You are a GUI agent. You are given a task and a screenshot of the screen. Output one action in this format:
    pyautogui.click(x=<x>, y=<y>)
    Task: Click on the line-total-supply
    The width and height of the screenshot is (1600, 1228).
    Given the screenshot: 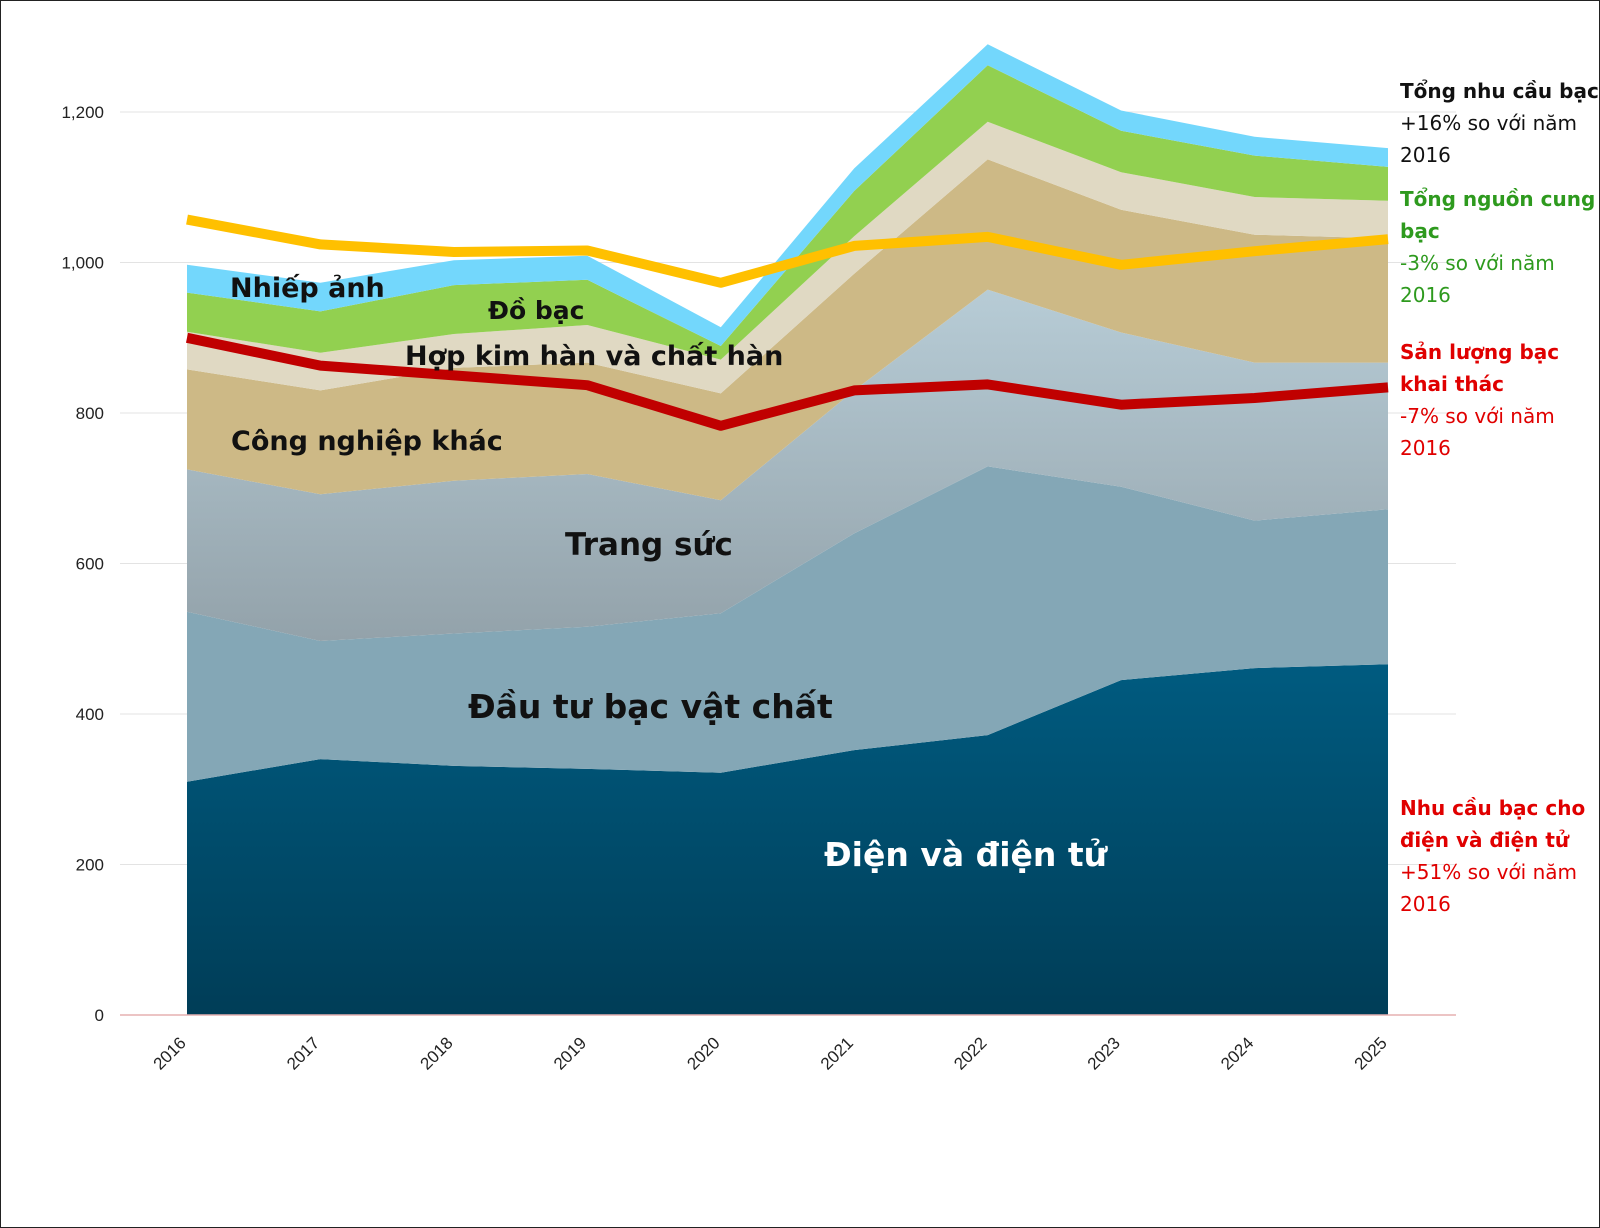 What is the action you would take?
    pyautogui.click(x=787, y=251)
    